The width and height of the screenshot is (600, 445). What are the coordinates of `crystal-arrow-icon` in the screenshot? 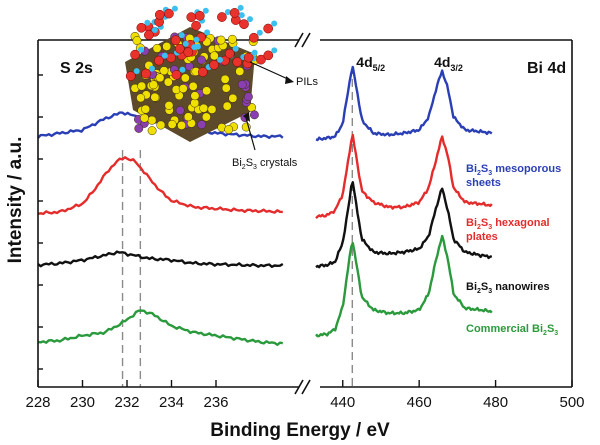 It's located at (246, 117).